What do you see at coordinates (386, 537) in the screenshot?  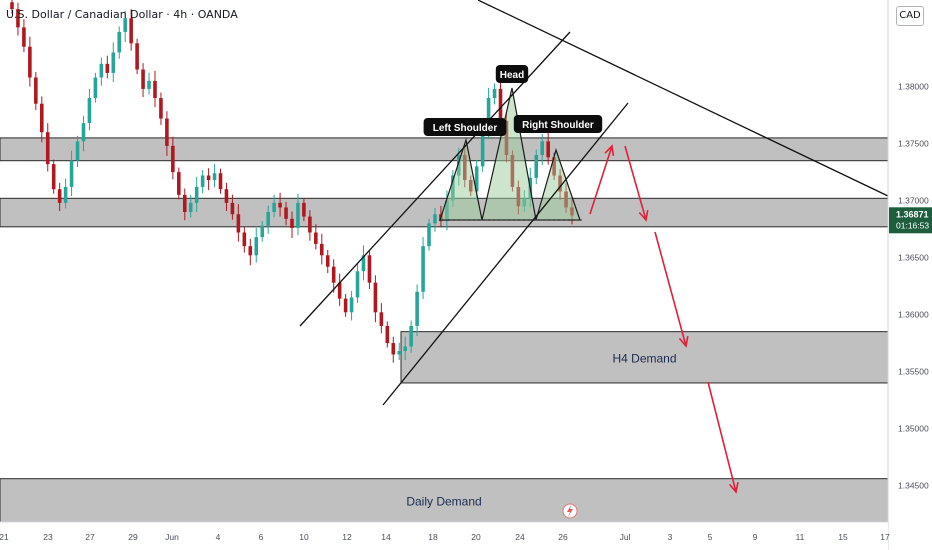 I see `time-tick-label: 14` at bounding box center [386, 537].